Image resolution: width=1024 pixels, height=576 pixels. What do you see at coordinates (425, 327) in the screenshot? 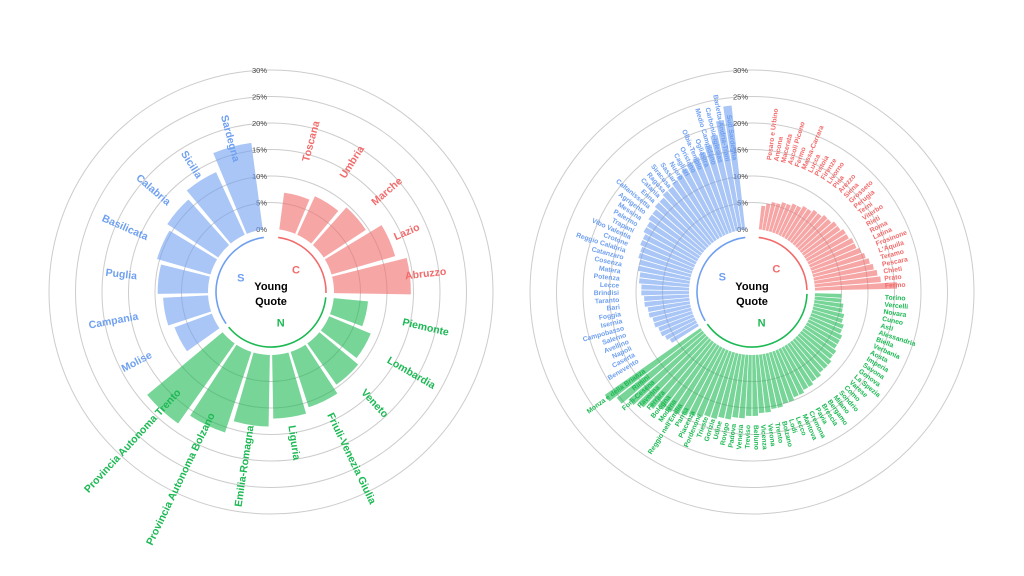
I see `category-label-n-0: Piemonte` at bounding box center [425, 327].